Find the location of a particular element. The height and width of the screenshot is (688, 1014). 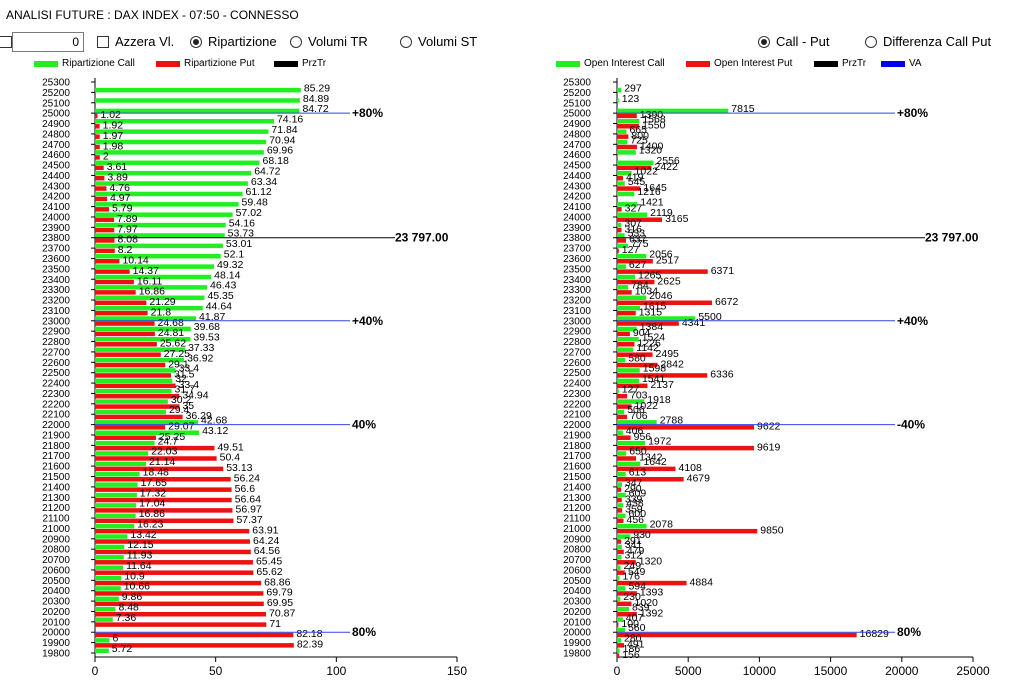

y-tick-label: 22600 is located at coordinates (577, 363).